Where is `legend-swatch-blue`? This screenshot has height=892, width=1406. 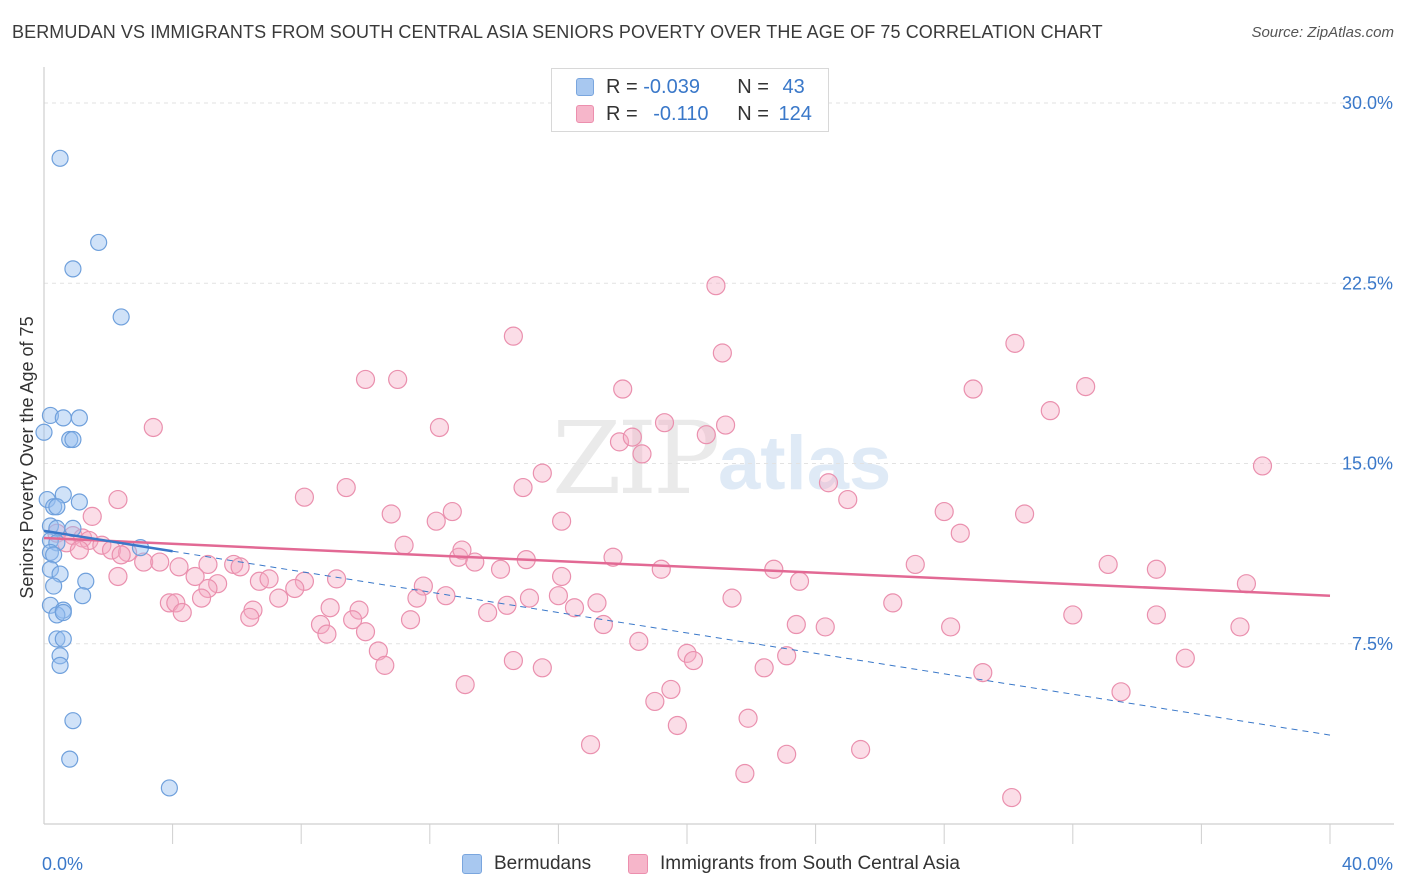 legend-swatch-blue is located at coordinates (585, 87).